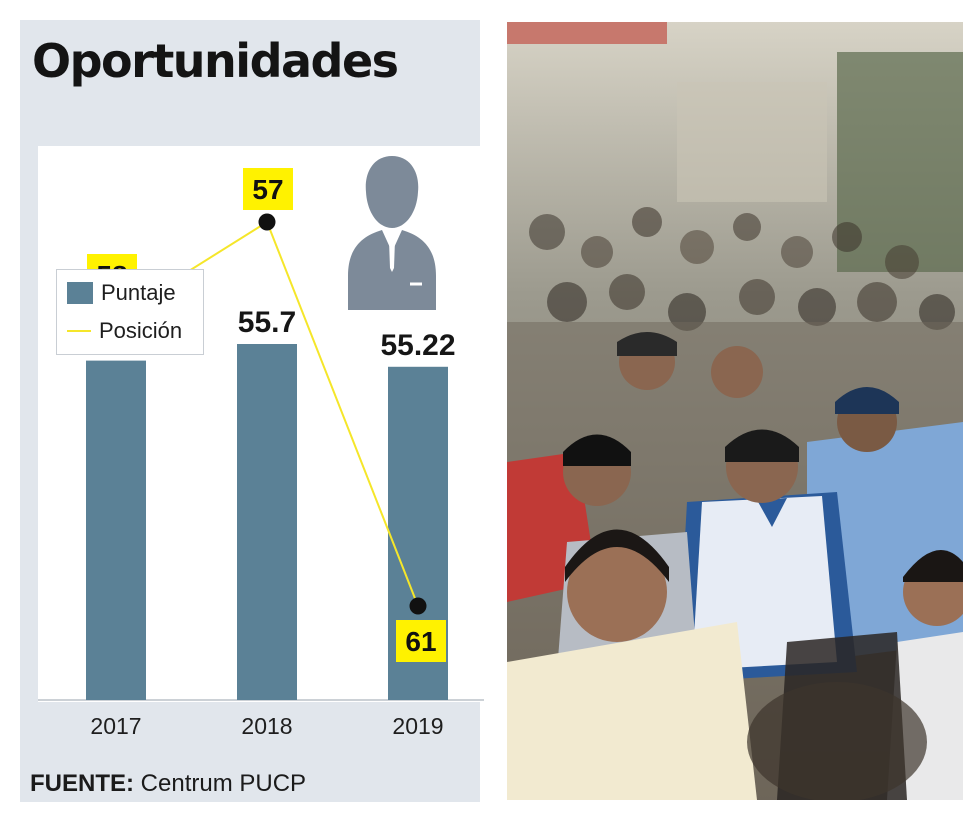 The height and width of the screenshot is (821, 980). I want to click on legend-item-puntaje: Puntaje, so click(116, 293).